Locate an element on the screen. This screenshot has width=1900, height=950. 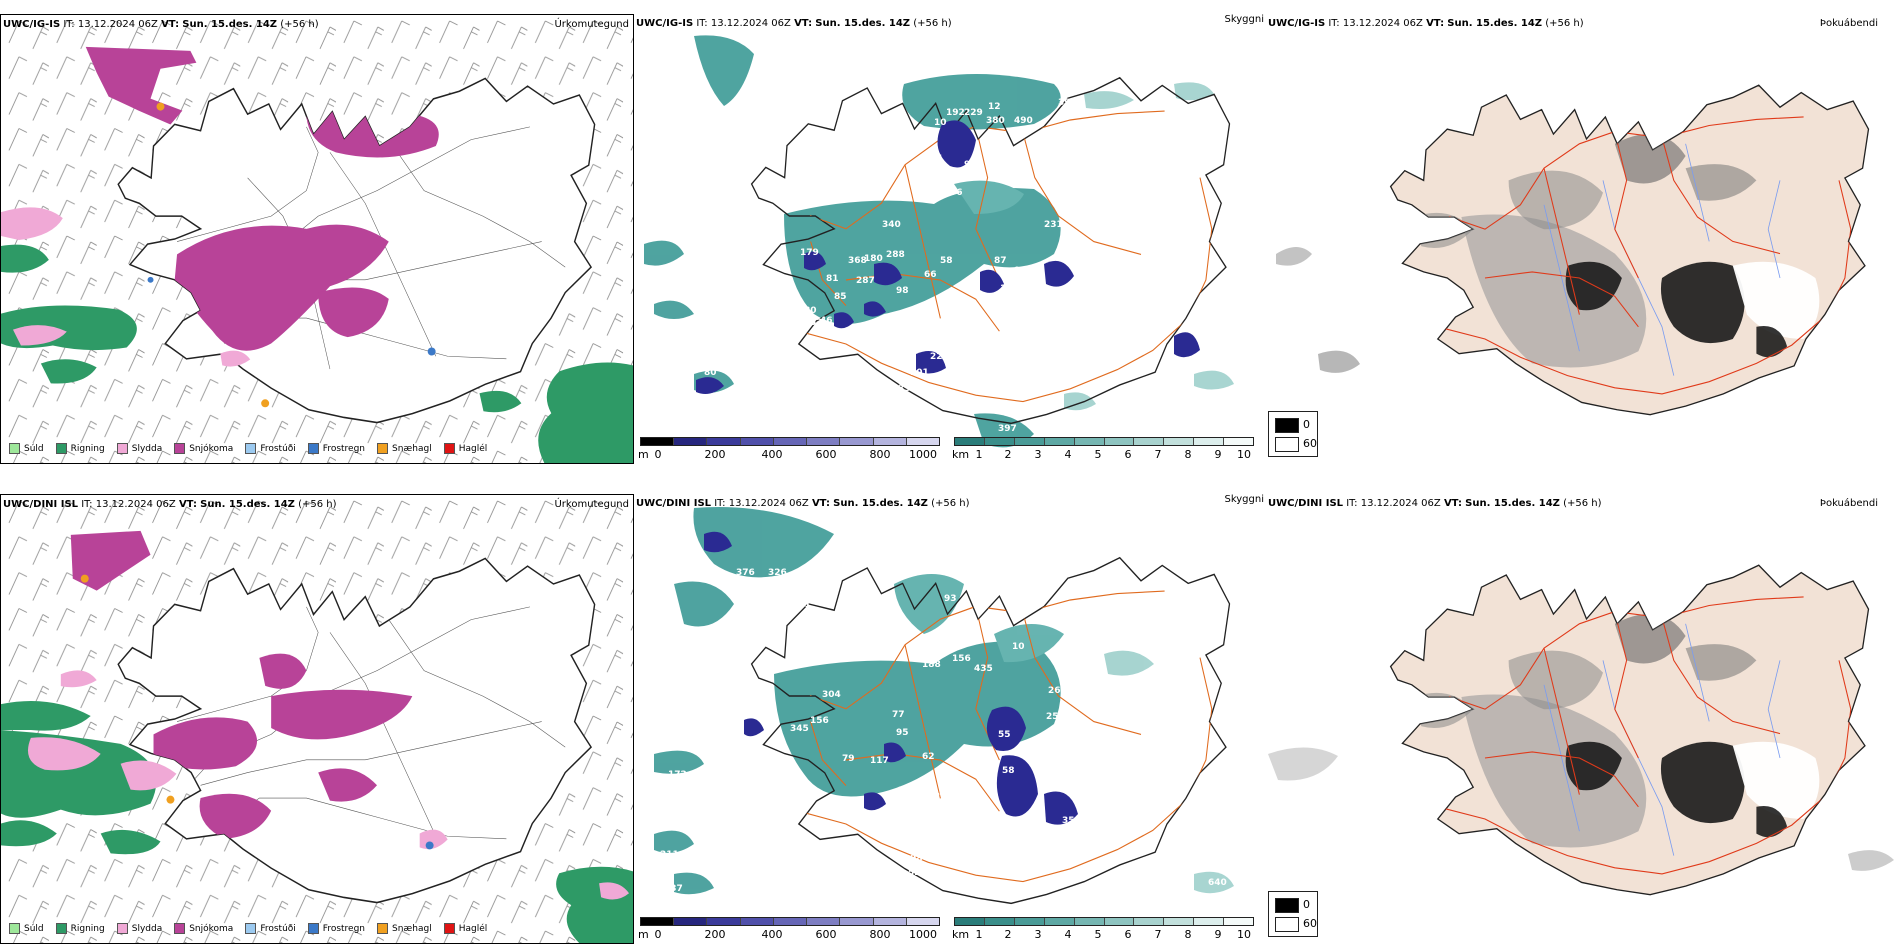
colorbar-tick: 1000 is located at coordinates (923, 934).